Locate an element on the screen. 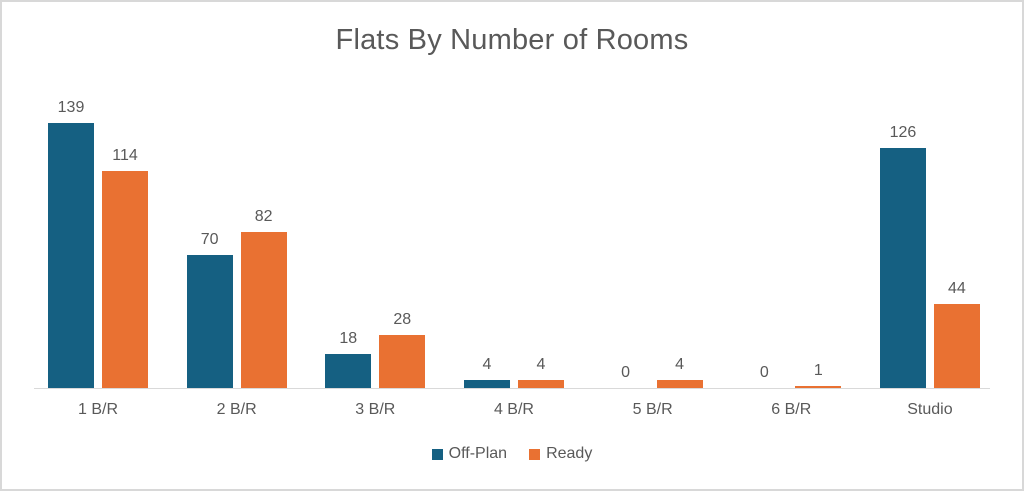 Image resolution: width=1024 pixels, height=491 pixels. bar-column: 18 is located at coordinates (348, 359).